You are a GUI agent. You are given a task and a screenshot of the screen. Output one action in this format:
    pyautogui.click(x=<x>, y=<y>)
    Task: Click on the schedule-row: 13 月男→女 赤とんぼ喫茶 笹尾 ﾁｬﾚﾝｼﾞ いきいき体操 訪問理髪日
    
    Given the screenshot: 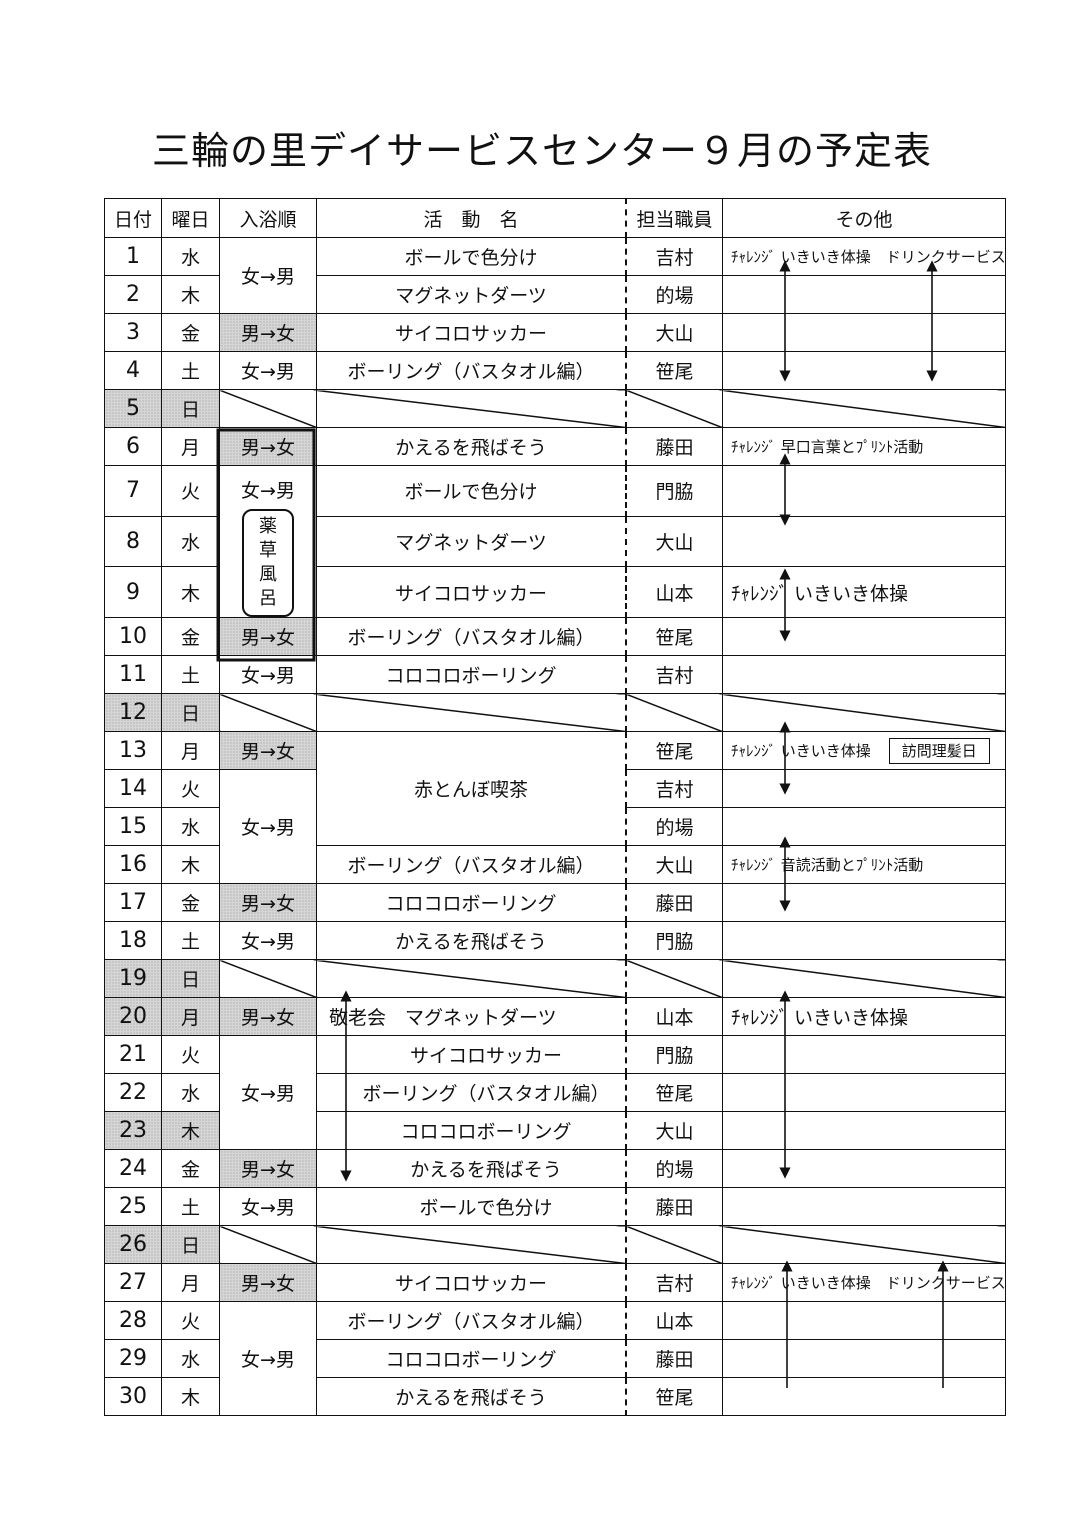 What is the action you would take?
    pyautogui.click(x=555, y=788)
    